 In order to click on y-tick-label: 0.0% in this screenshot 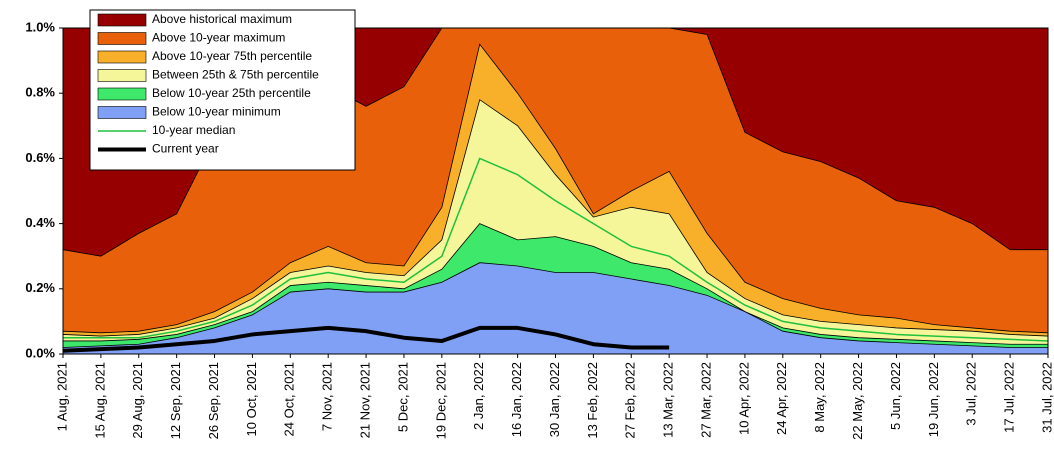, I will do `click(40, 352)`.